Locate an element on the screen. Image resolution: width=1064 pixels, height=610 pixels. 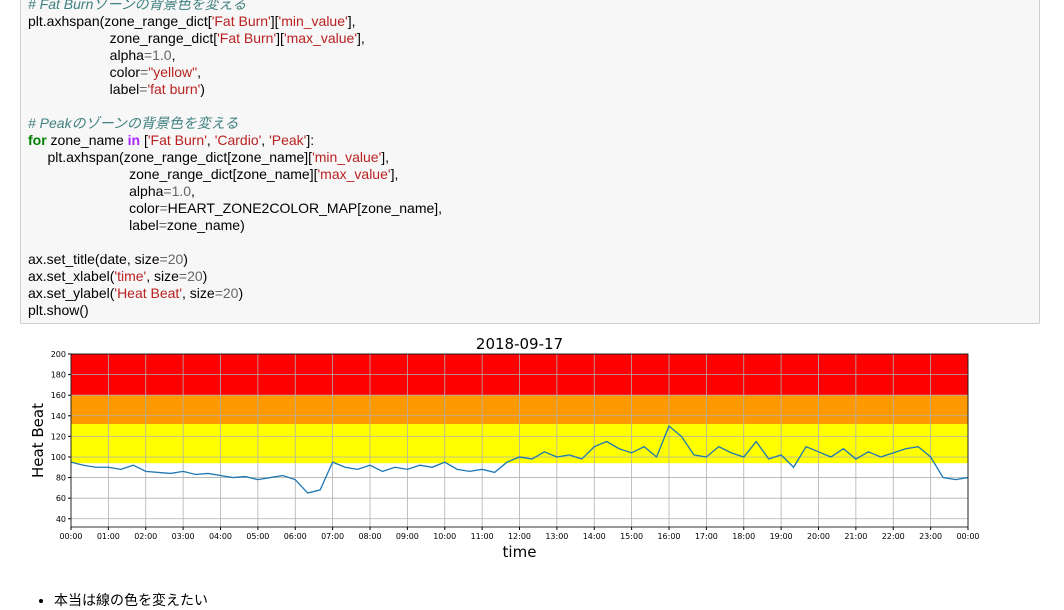
y-tick-label: 60 is located at coordinates (61, 498).